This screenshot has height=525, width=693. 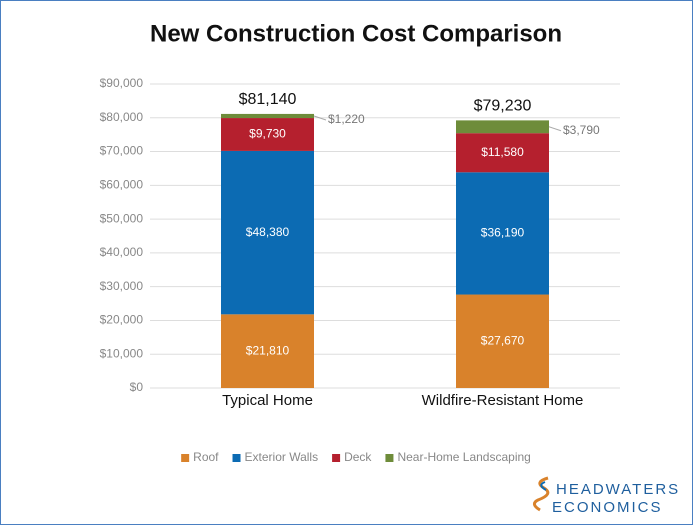 What do you see at coordinates (137, 387) in the screenshot?
I see `y-tick-label: $0` at bounding box center [137, 387].